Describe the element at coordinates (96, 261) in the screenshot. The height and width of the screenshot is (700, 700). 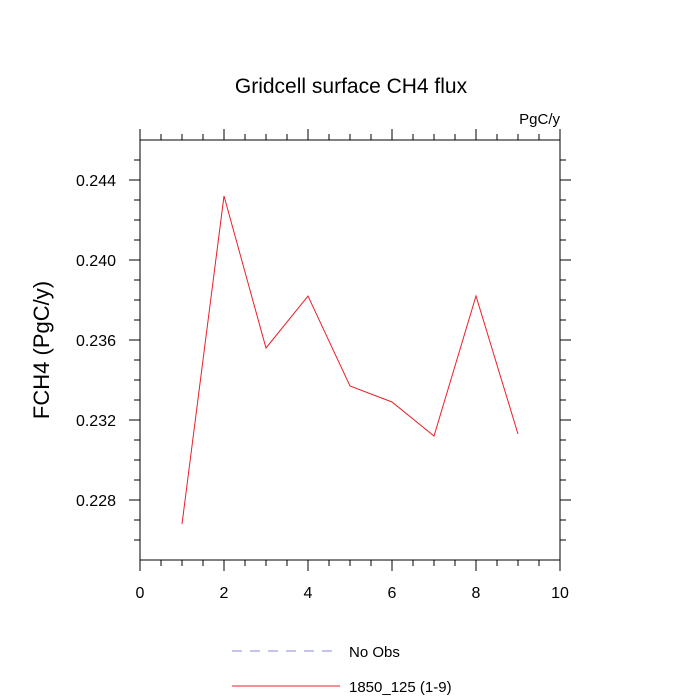
I see `y-tick-label: 0.240` at that location.